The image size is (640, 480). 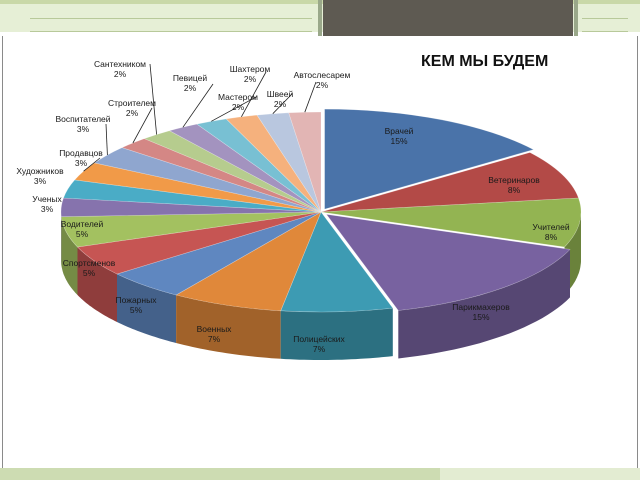 What do you see at coordinates (480, 317) in the screenshot?
I see `slice-value-label-3: 15%` at bounding box center [480, 317].